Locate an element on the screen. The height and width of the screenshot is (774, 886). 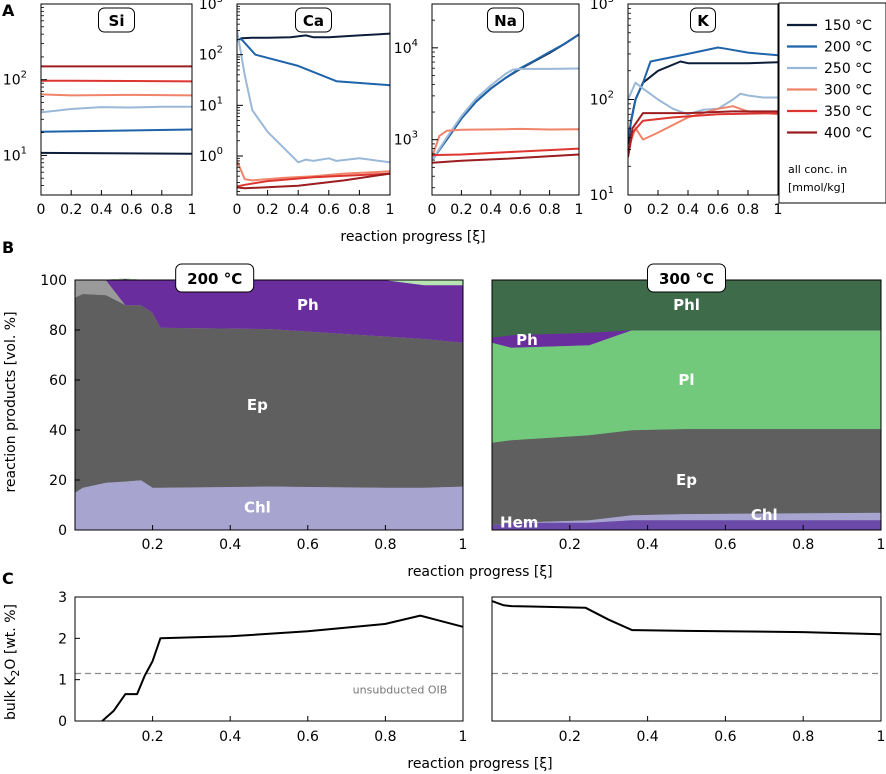
row-a-xlabel: reaction progress [ξ] is located at coordinates (412, 237).